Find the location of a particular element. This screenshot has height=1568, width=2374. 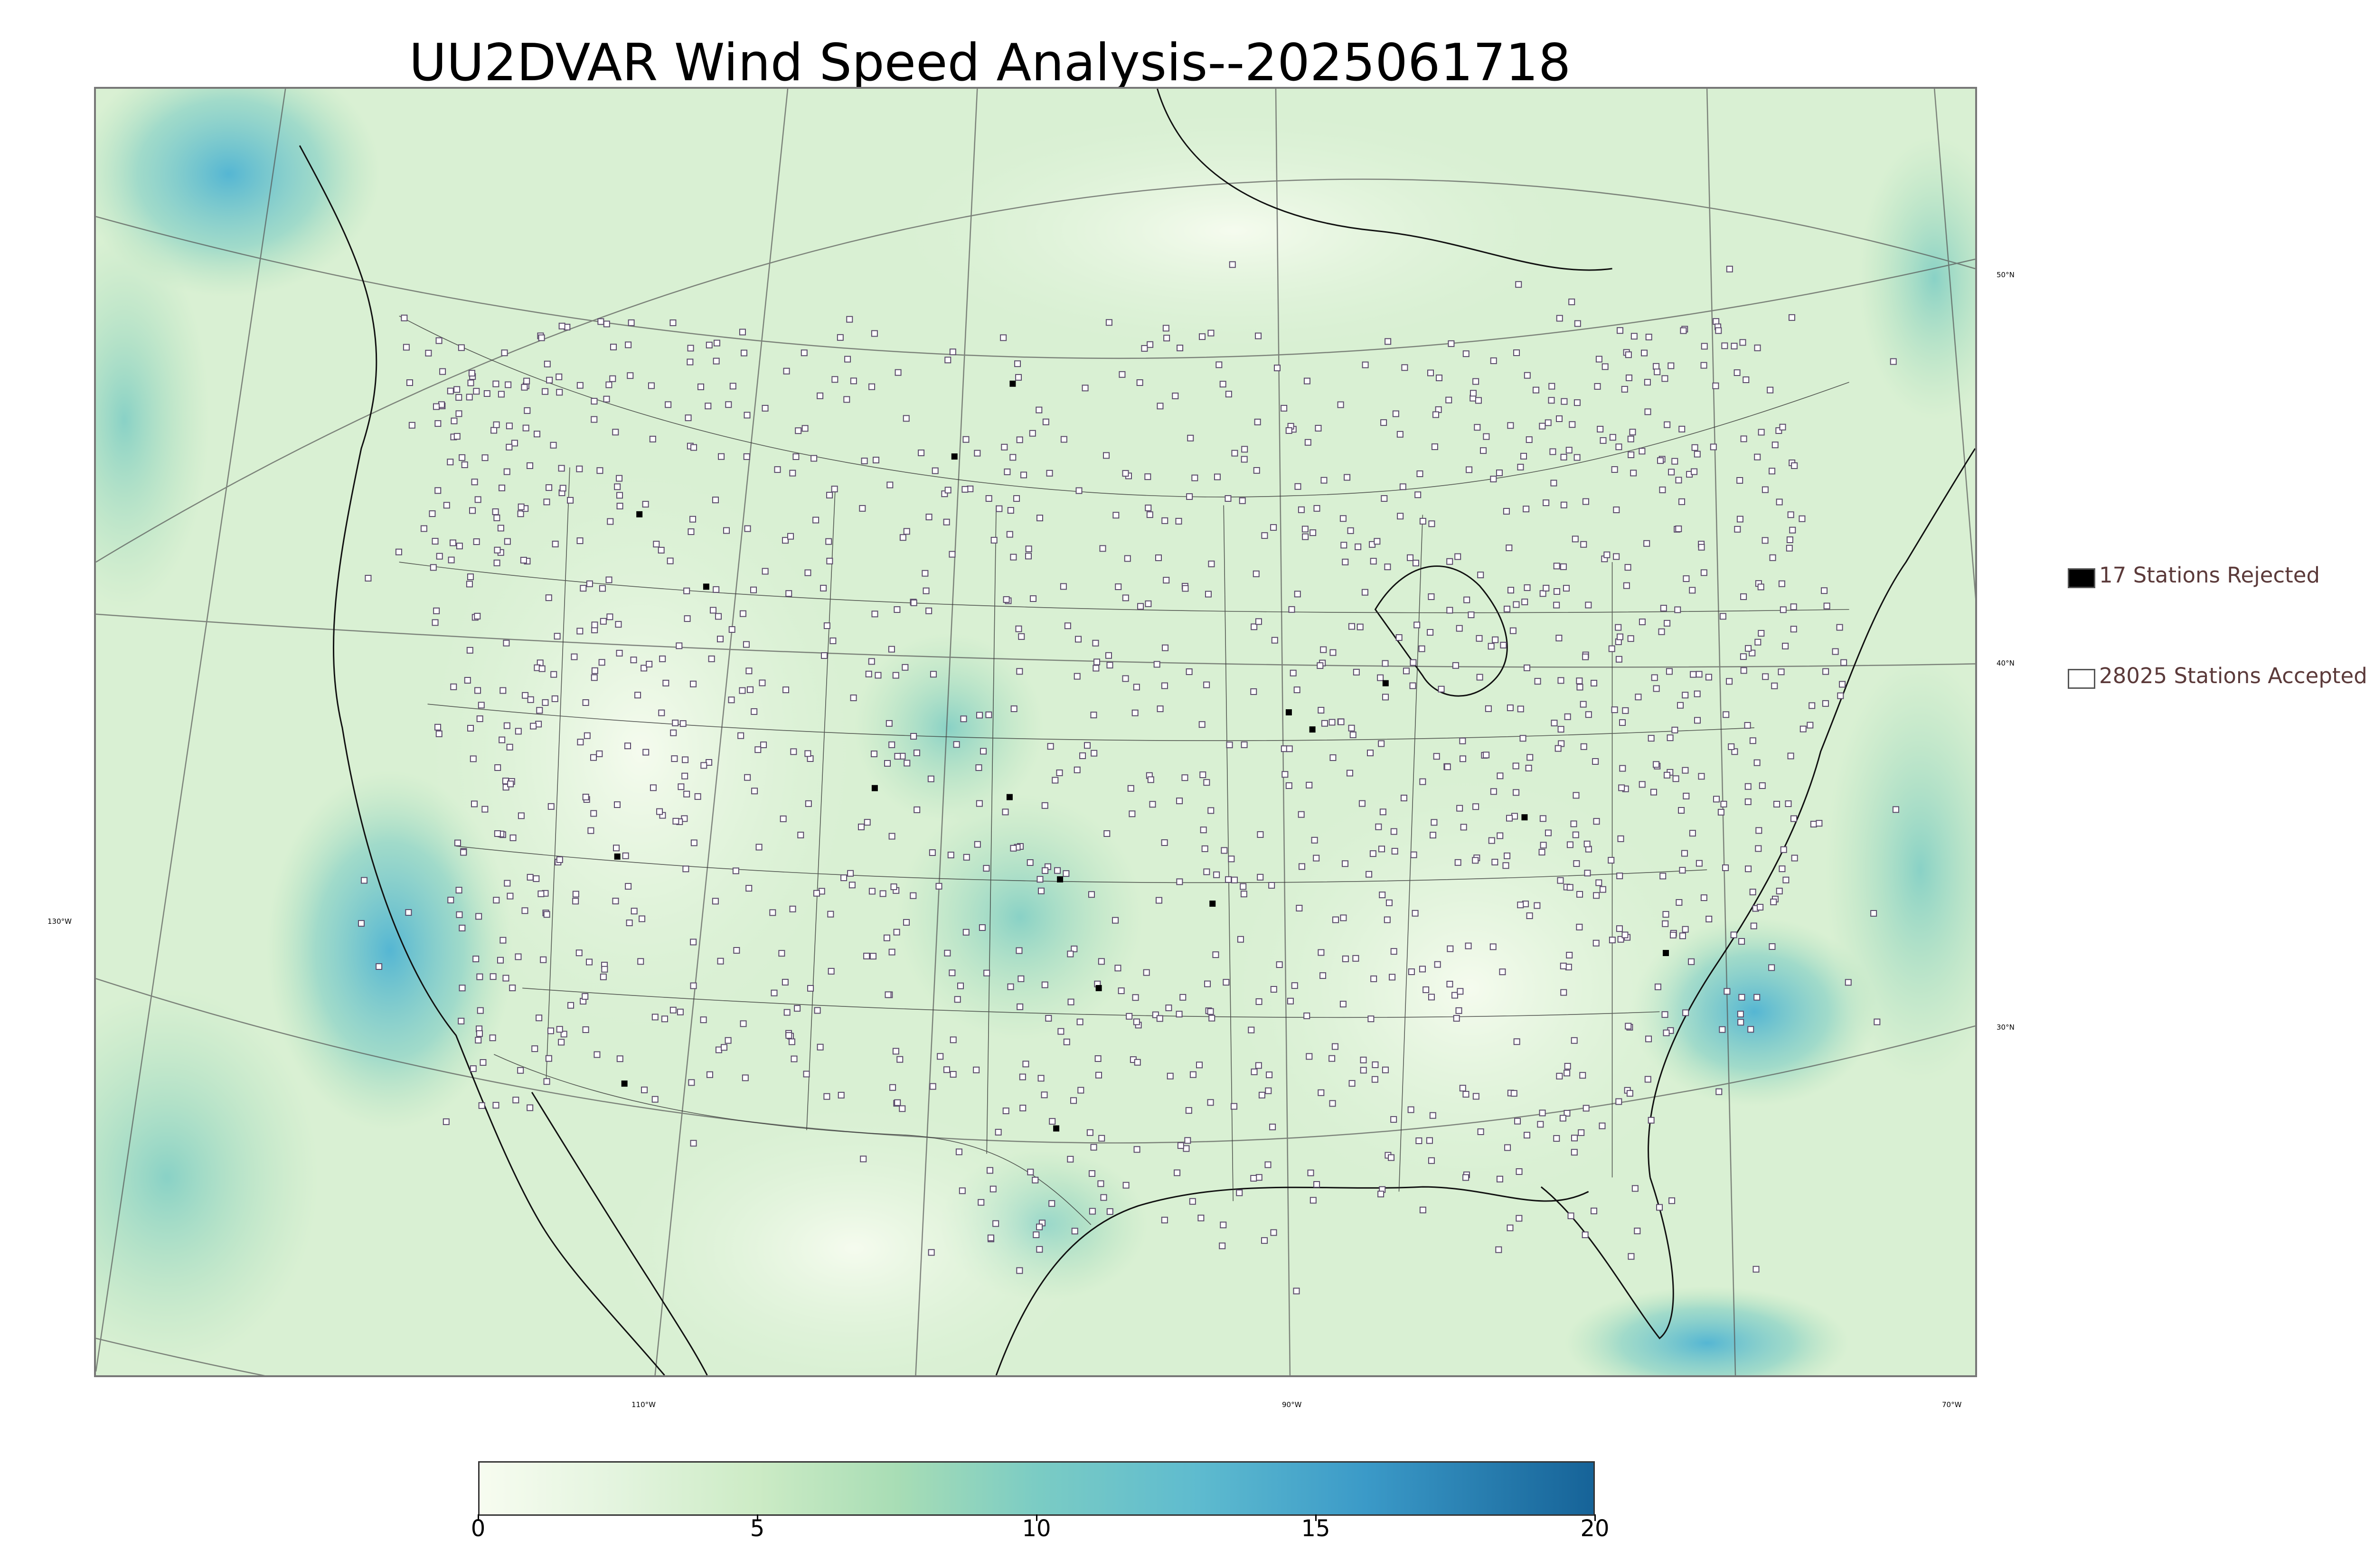

colorbar-tick-label: 10 is located at coordinates (1036, 1528).